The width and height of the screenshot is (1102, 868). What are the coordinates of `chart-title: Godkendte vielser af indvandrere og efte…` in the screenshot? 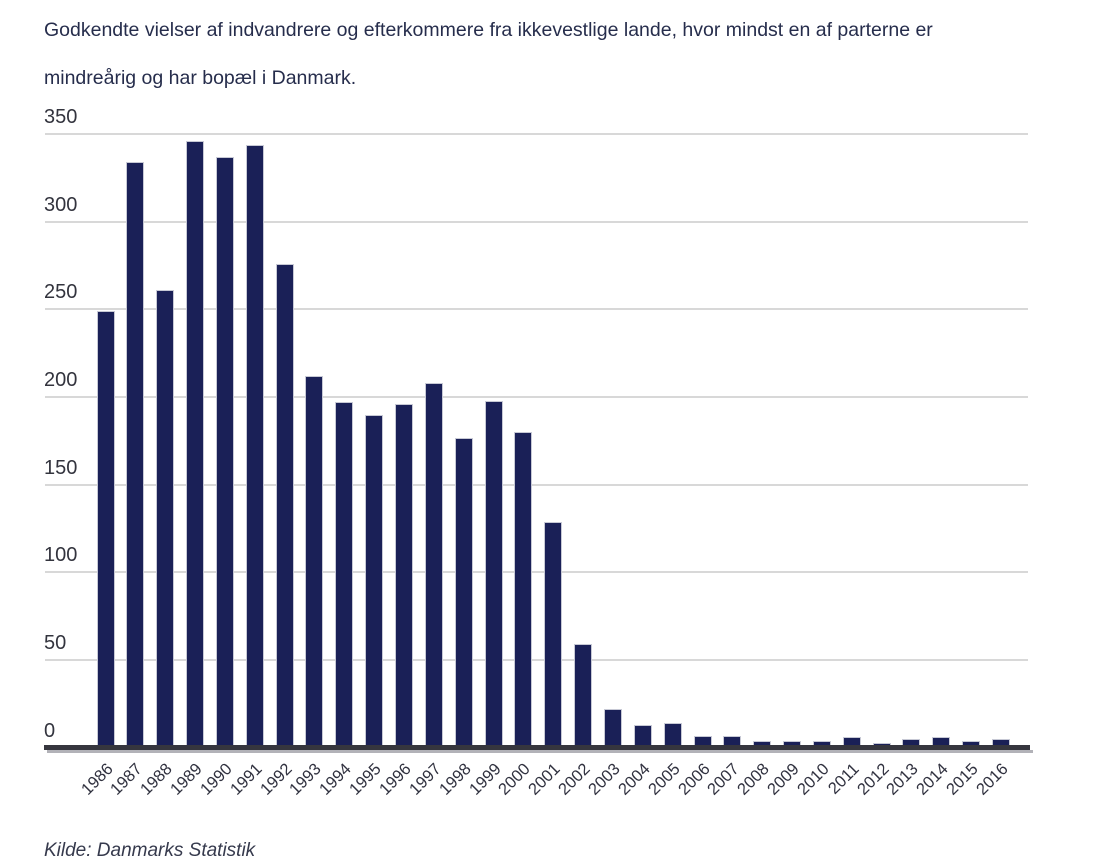 It's located at (539, 54).